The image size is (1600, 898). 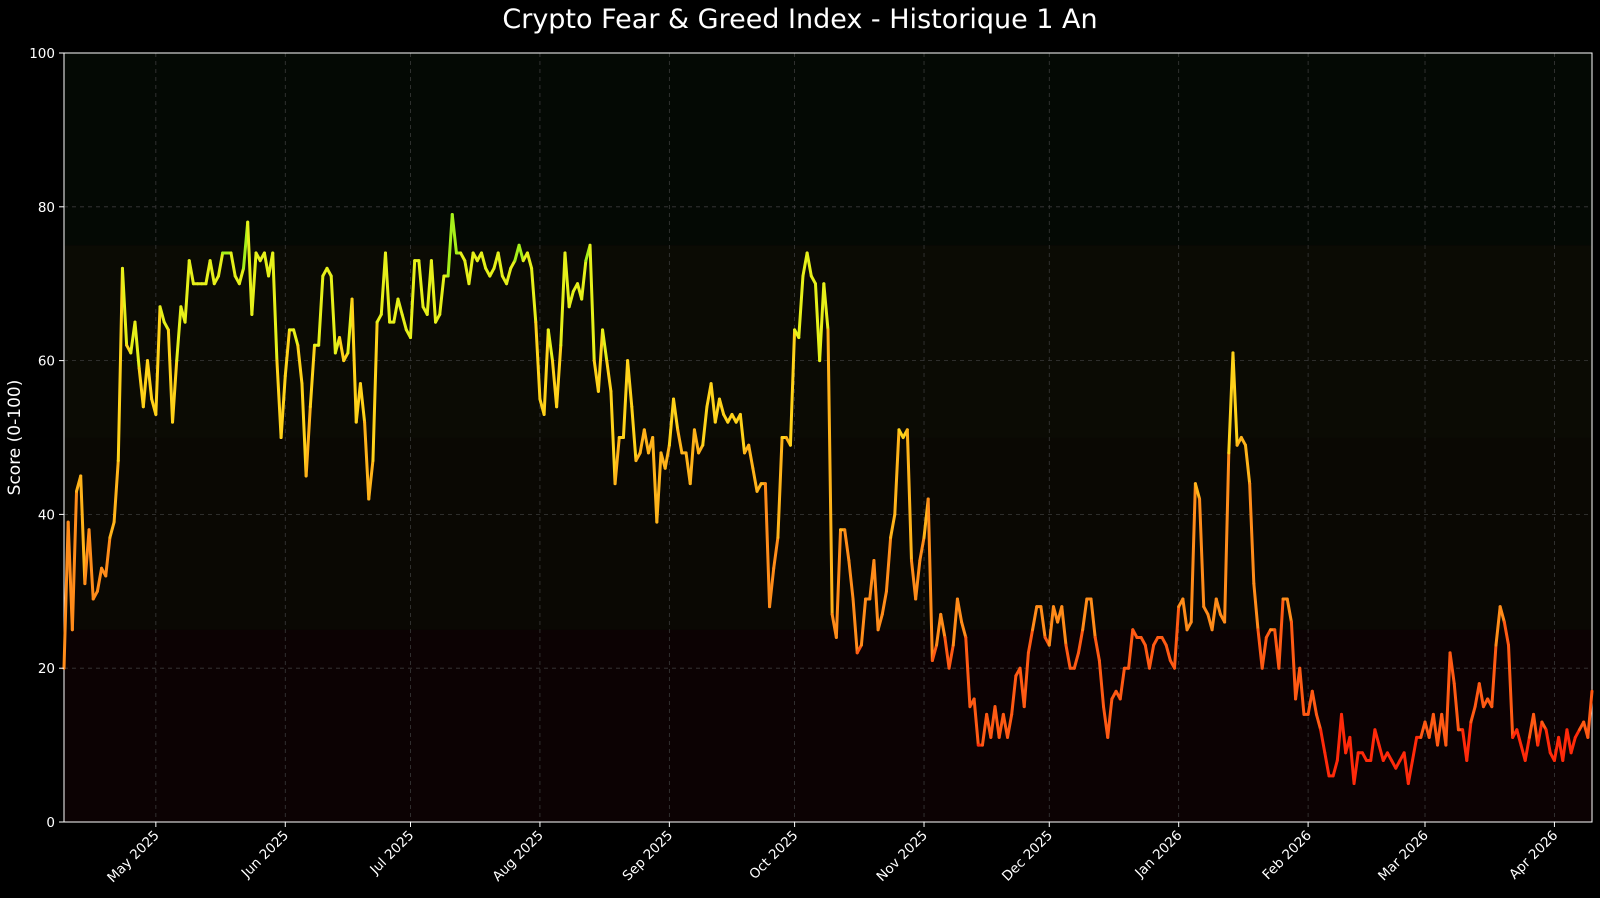 What do you see at coordinates (517, 856) in the screenshot?
I see `x-tick-label: Aug 2025` at bounding box center [517, 856].